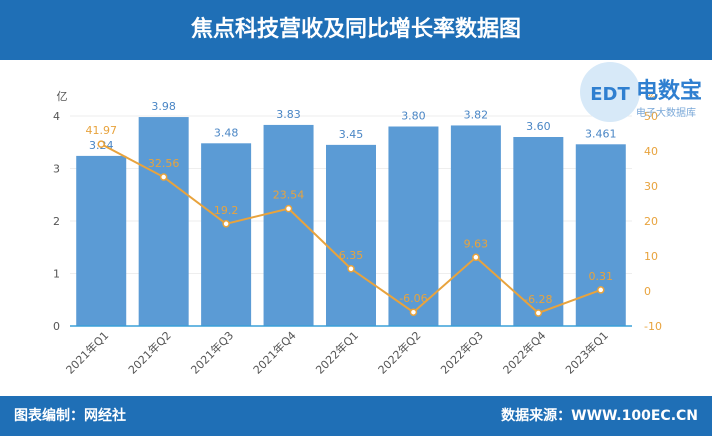 The image size is (712, 436). I want to click on line-value-label: -6.06, so click(413, 298).